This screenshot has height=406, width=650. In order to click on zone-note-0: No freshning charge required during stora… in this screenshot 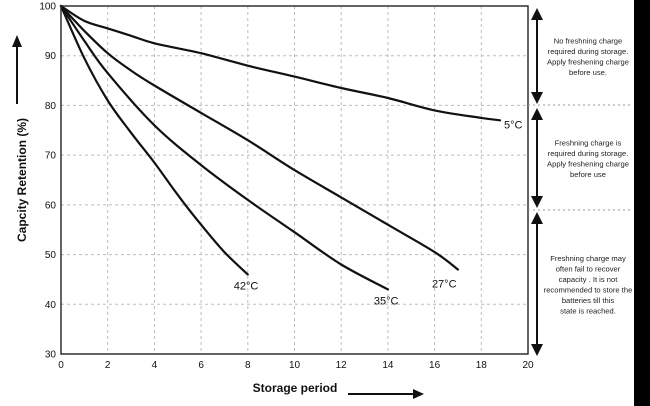, I will do `click(588, 56)`.